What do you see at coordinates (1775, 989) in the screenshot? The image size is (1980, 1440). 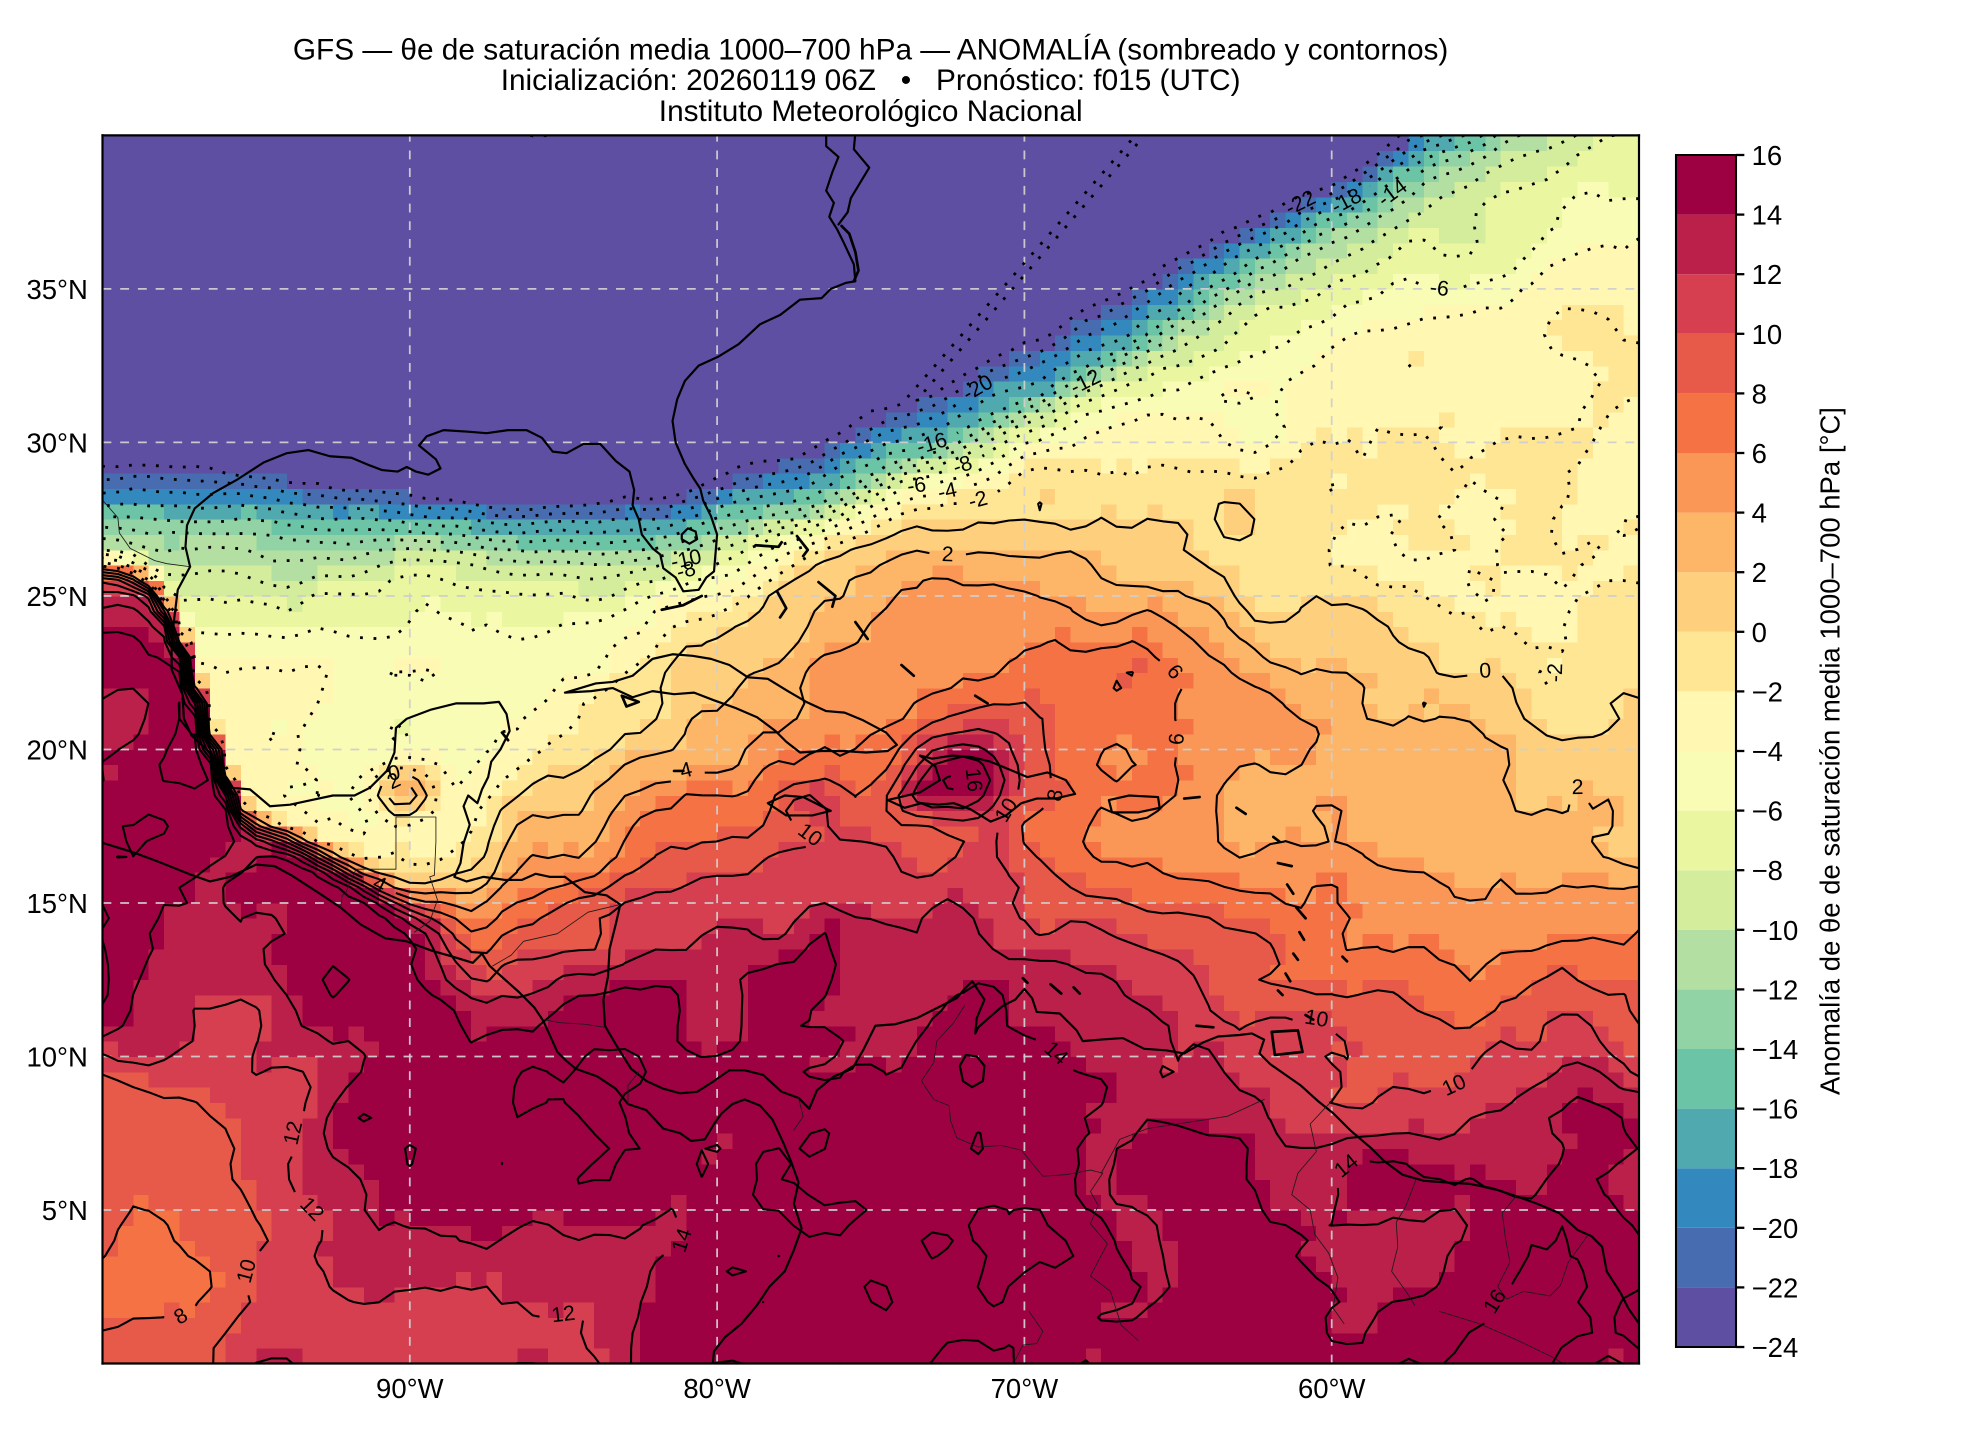 I see `svg-text: −12` at bounding box center [1775, 989].